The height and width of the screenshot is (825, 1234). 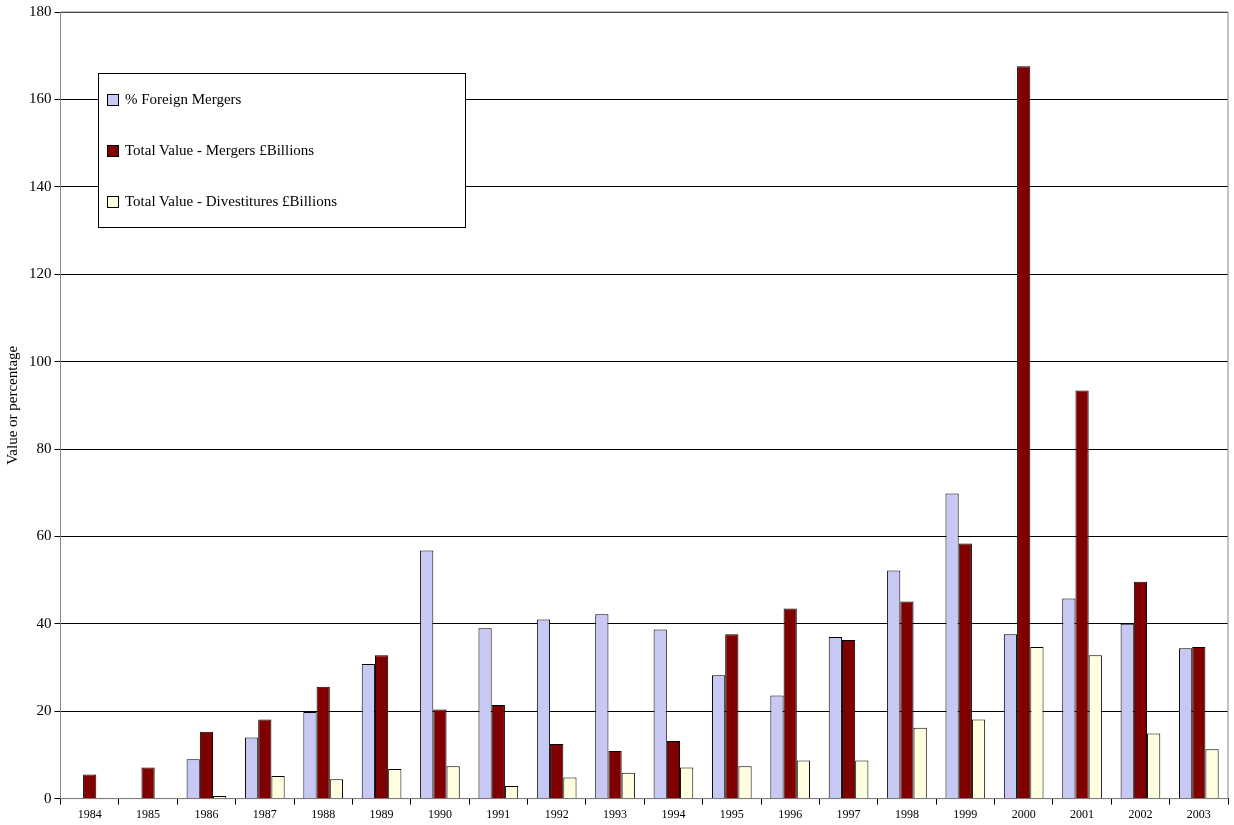 What do you see at coordinates (673, 813) in the screenshot?
I see `x-tick-label: 1994` at bounding box center [673, 813].